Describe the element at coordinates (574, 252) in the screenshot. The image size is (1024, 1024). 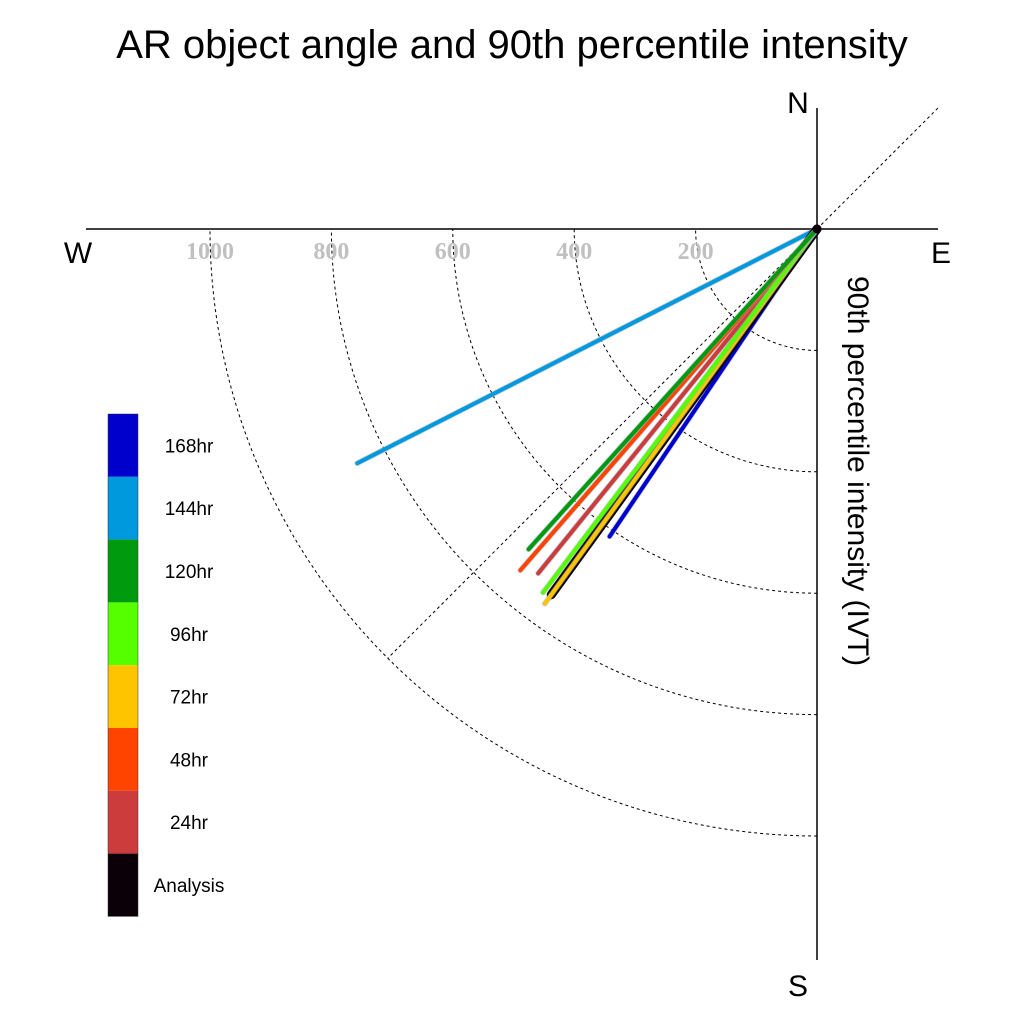
I see `tick-label-400: 400` at that location.